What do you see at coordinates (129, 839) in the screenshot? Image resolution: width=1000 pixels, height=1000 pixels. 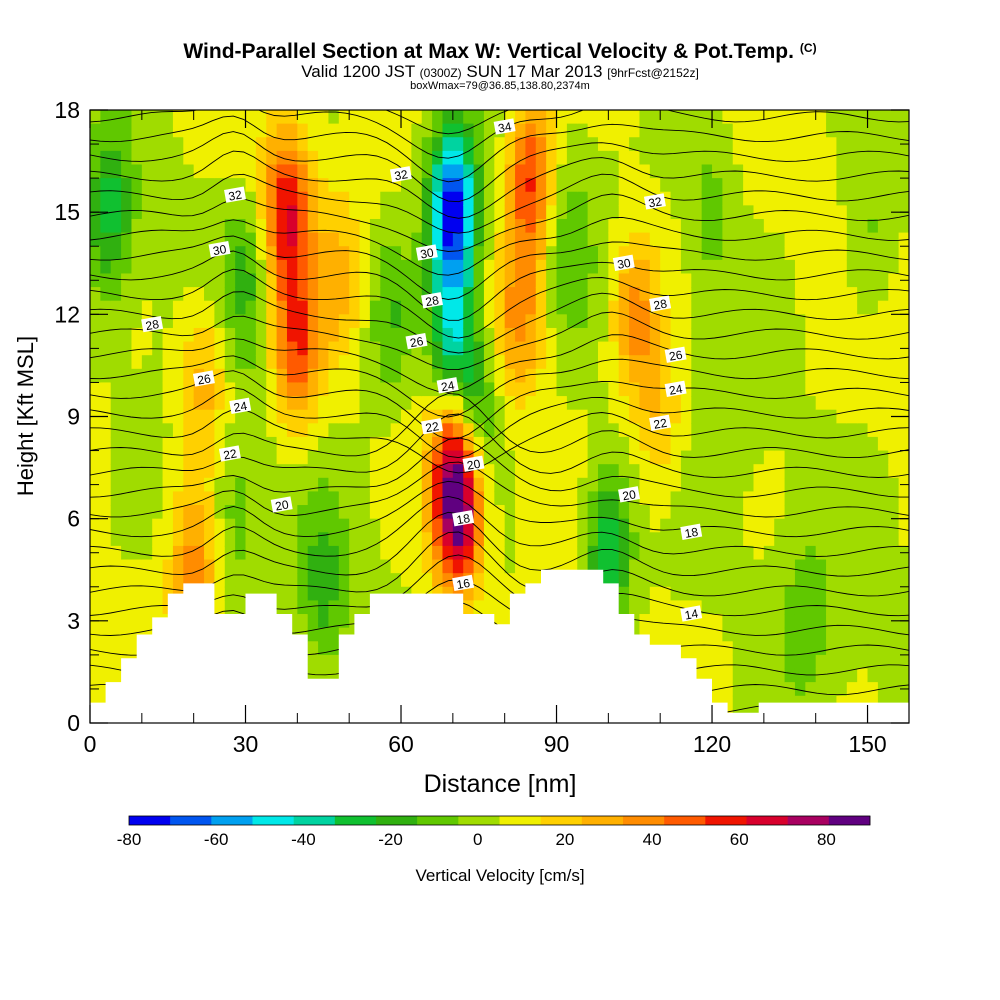 I see `colorbar-tick-label: -80` at bounding box center [129, 839].